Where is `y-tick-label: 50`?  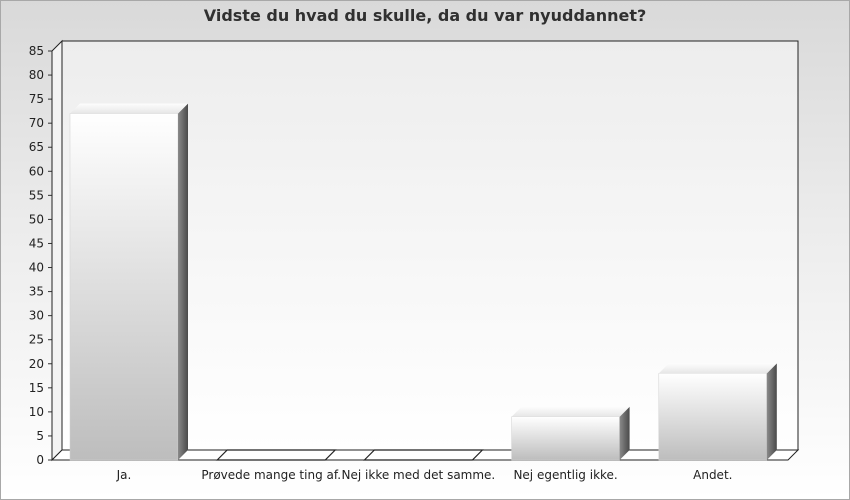 y-tick-label: 50 is located at coordinates (36, 219).